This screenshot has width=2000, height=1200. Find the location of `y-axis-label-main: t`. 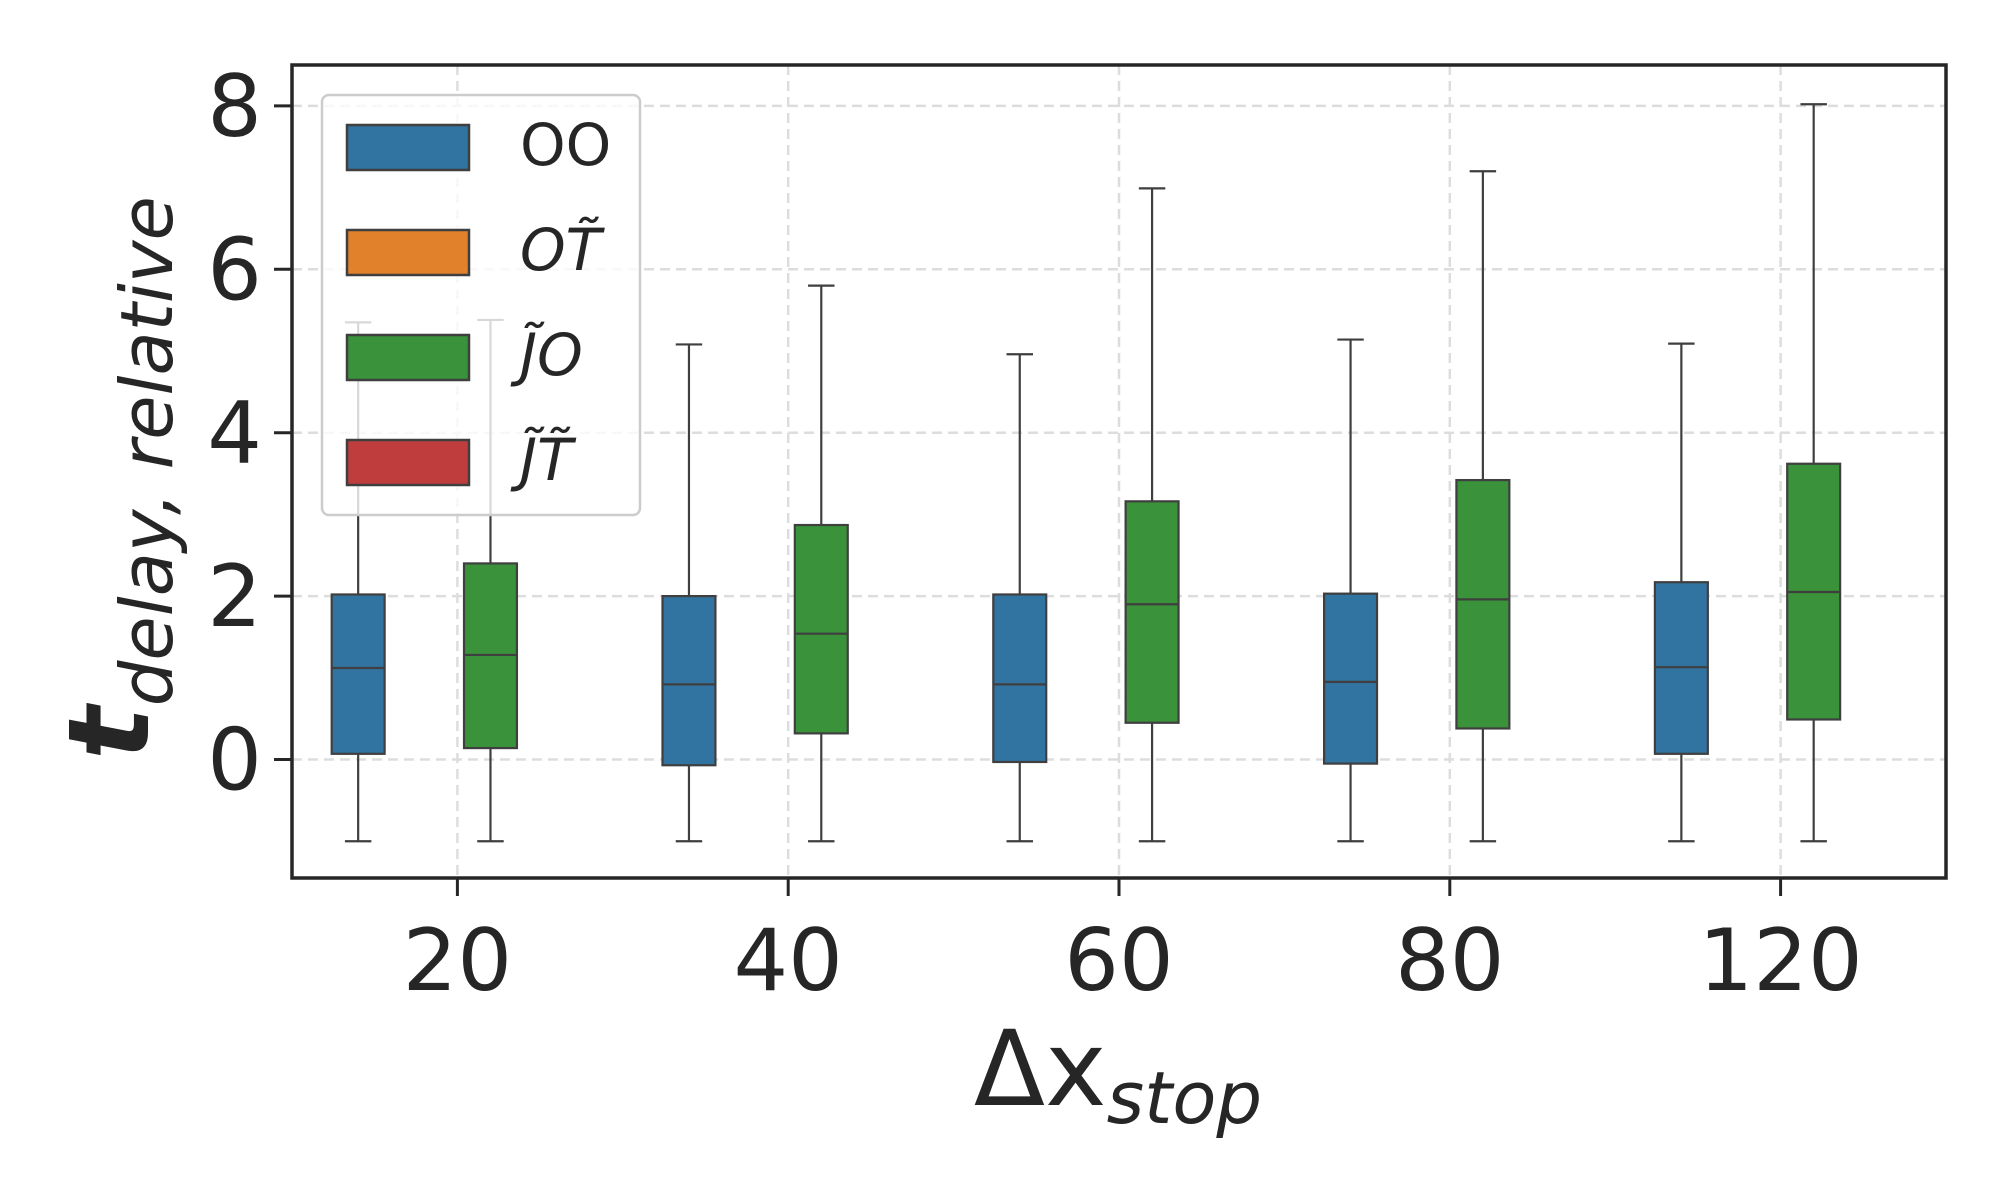

y-axis-label-main: t is located at coordinates (110, 731).